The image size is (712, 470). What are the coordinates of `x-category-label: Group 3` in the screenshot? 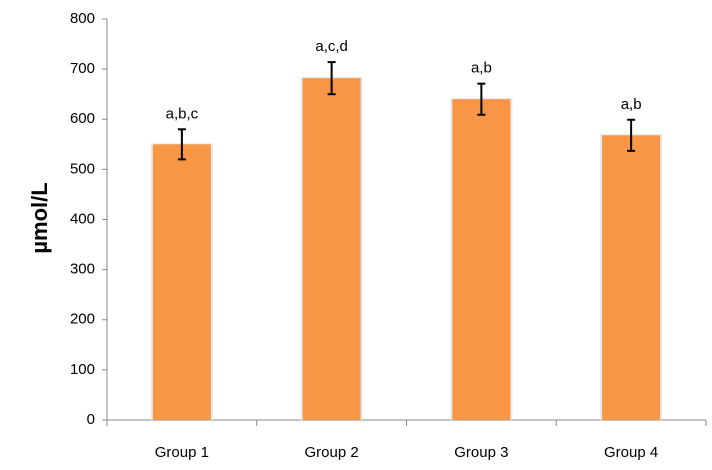 It's located at (481, 452).